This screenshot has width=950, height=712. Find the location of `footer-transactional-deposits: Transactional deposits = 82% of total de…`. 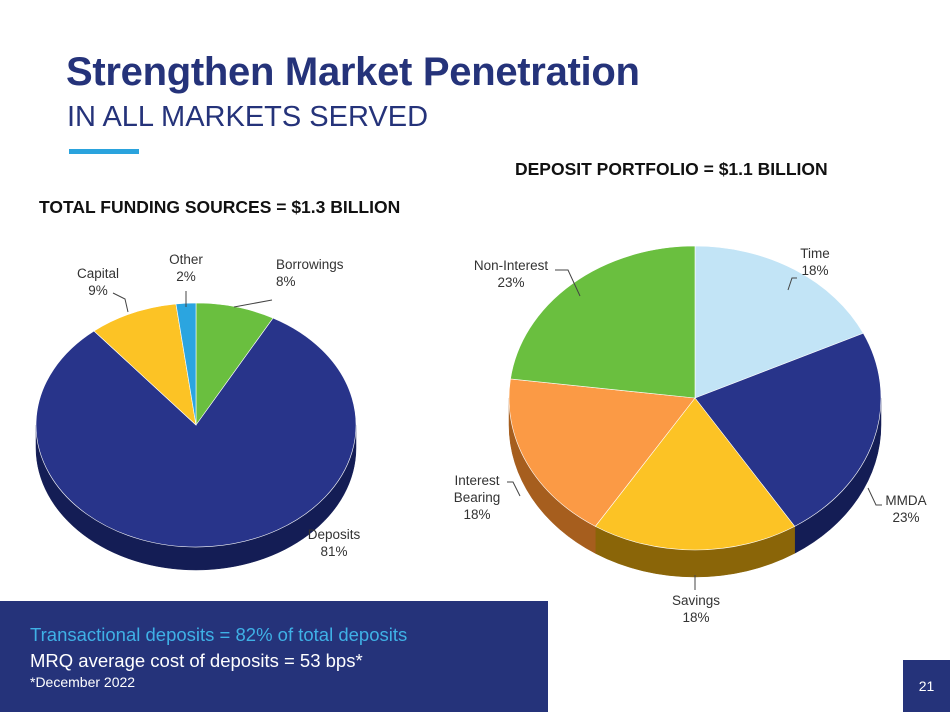

footer-transactional-deposits: Transactional deposits = 82% of total de… is located at coordinates (219, 634).